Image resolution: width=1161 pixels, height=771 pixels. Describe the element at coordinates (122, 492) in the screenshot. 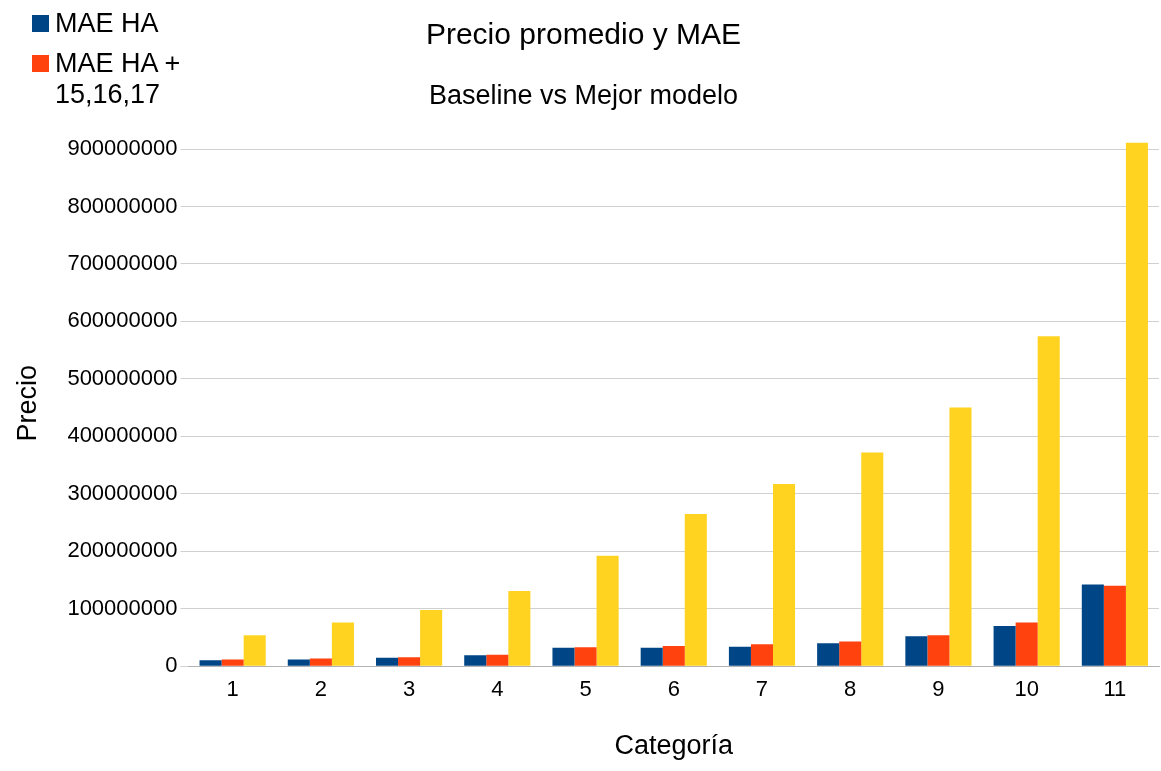

I see `y-tick-label: 300000000` at that location.